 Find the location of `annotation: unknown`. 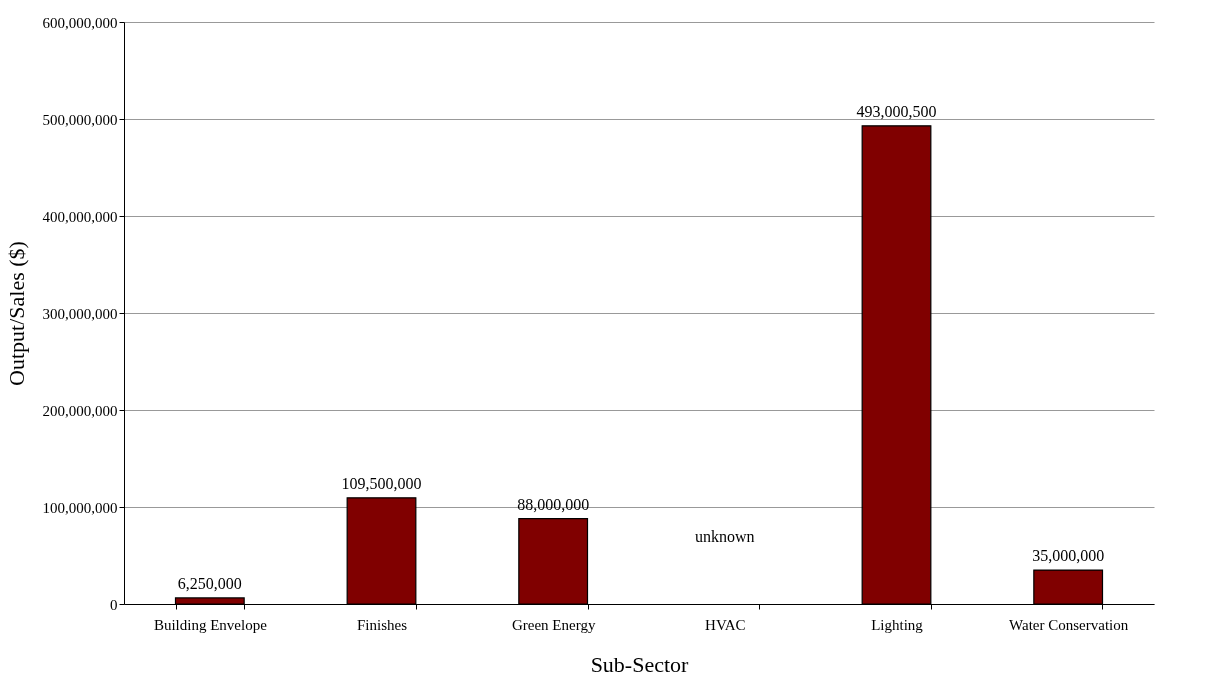

annotation: unknown is located at coordinates (725, 537).